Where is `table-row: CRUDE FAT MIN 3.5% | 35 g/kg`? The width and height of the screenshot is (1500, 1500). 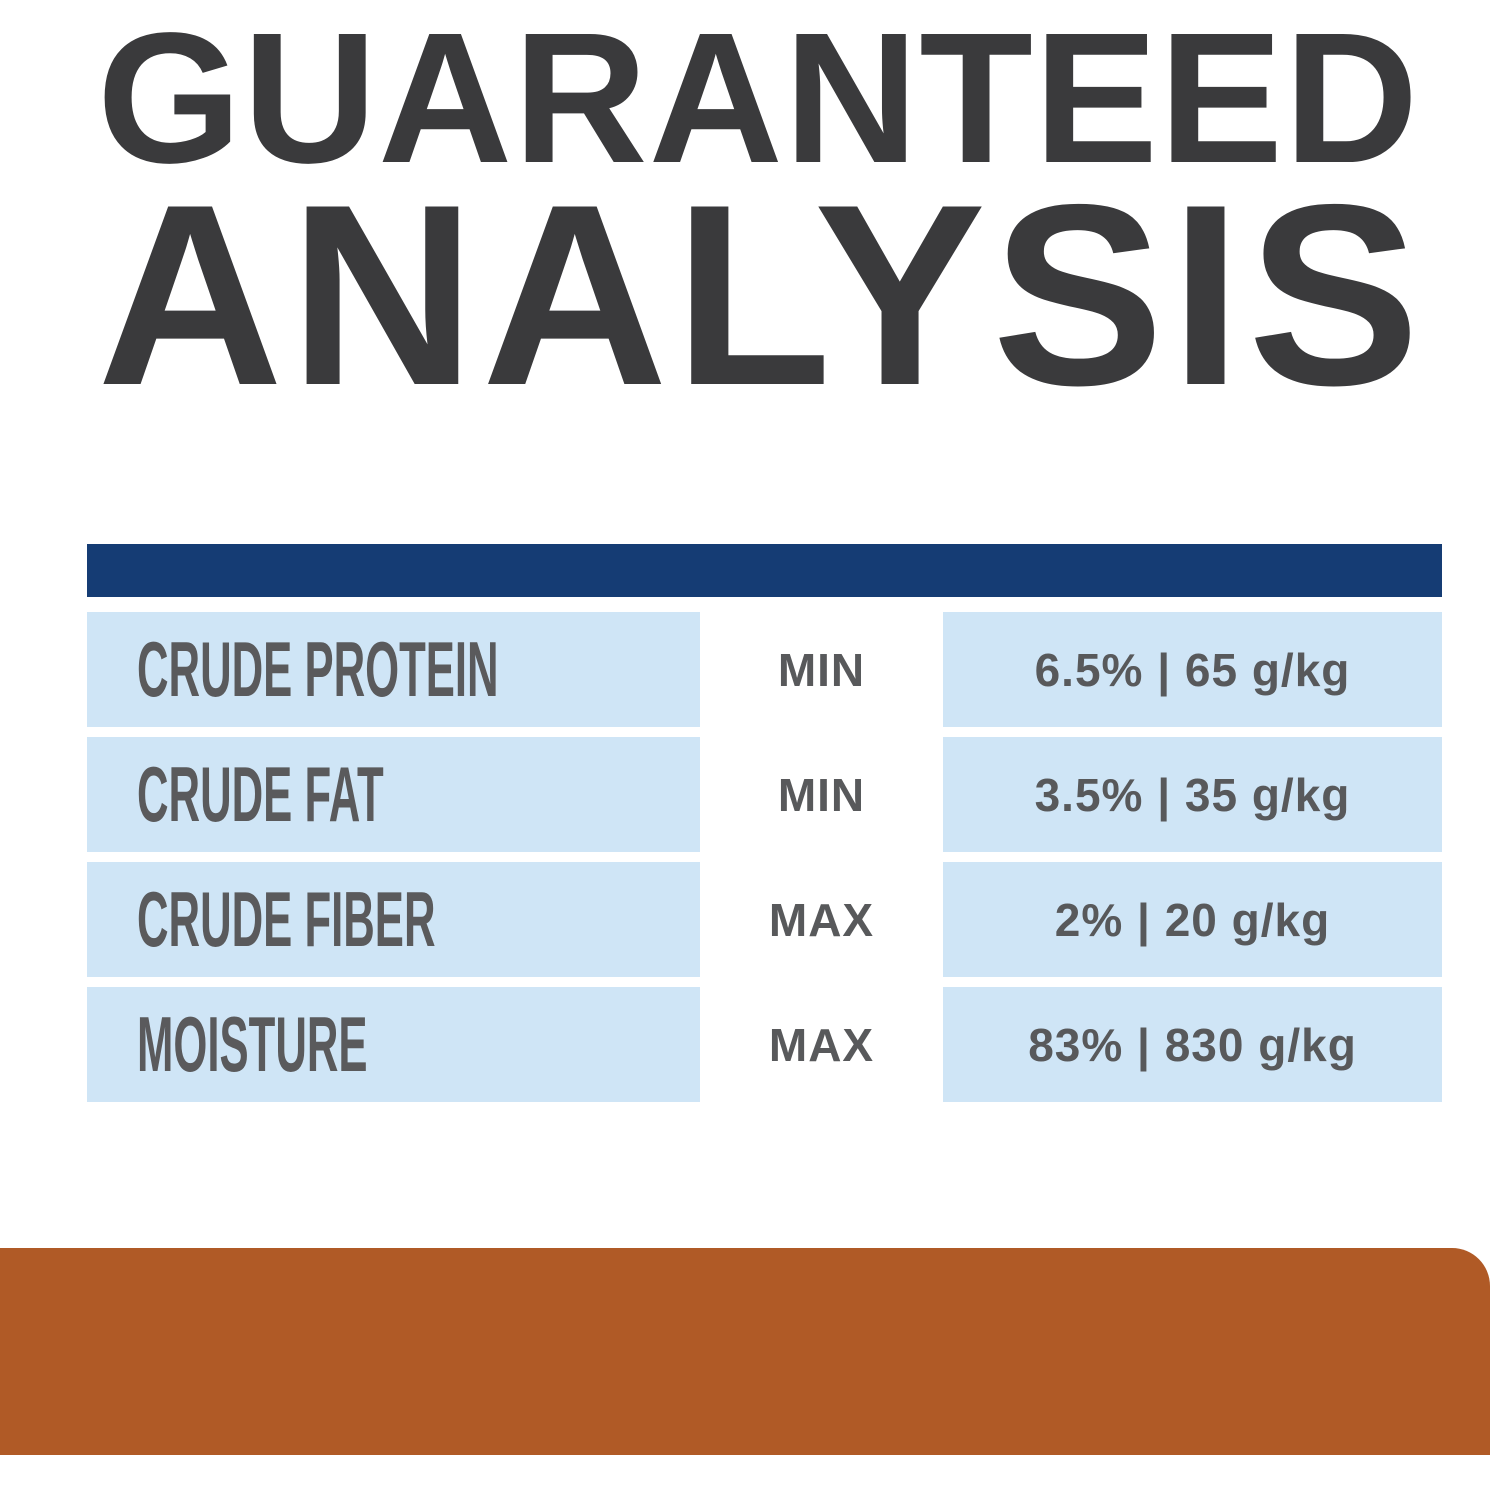
table-row: CRUDE FAT MIN 3.5% | 35 g/kg is located at coordinates (764, 794).